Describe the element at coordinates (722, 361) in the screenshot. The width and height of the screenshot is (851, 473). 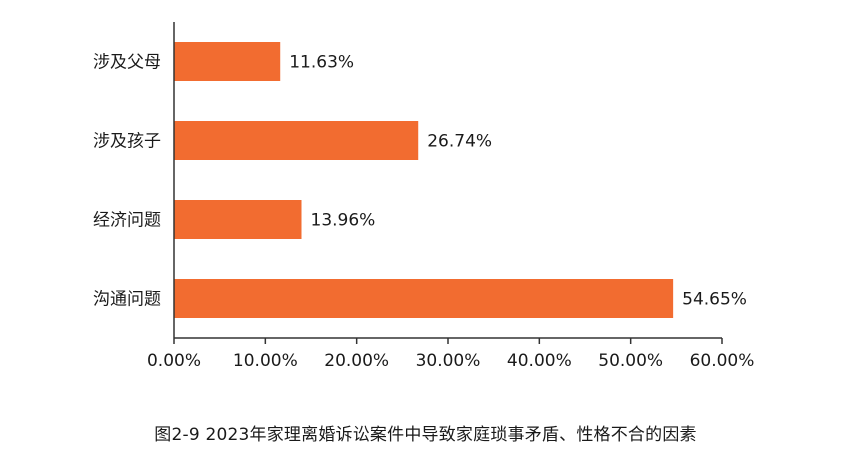
I see `x-tick-label: 60.00%` at that location.